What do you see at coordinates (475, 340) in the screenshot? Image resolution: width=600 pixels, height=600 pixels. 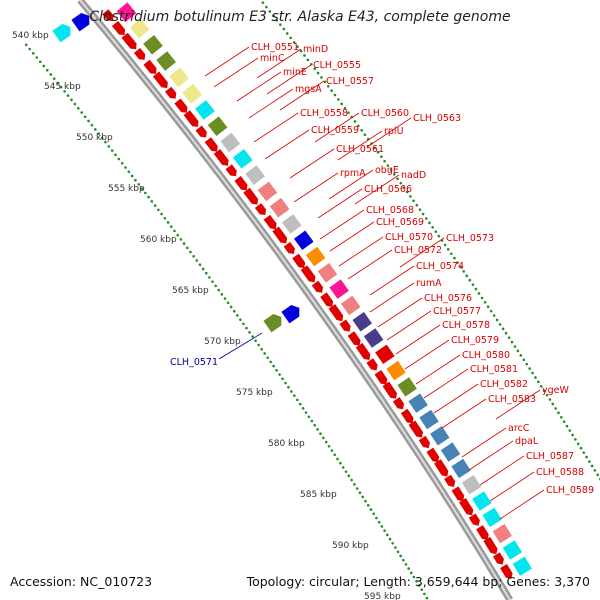 I see `gene-label: CLH_0579` at bounding box center [475, 340].